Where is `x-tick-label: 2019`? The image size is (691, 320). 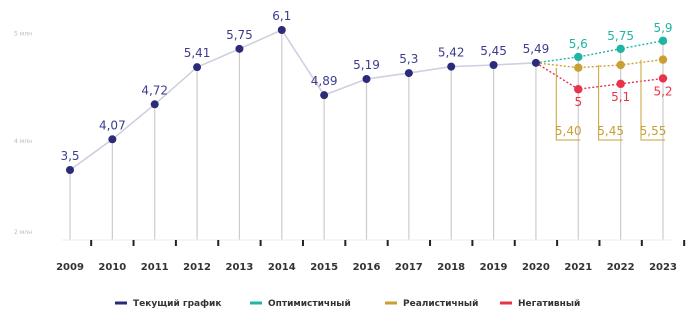 x-tick-label: 2019 is located at coordinates (494, 267).